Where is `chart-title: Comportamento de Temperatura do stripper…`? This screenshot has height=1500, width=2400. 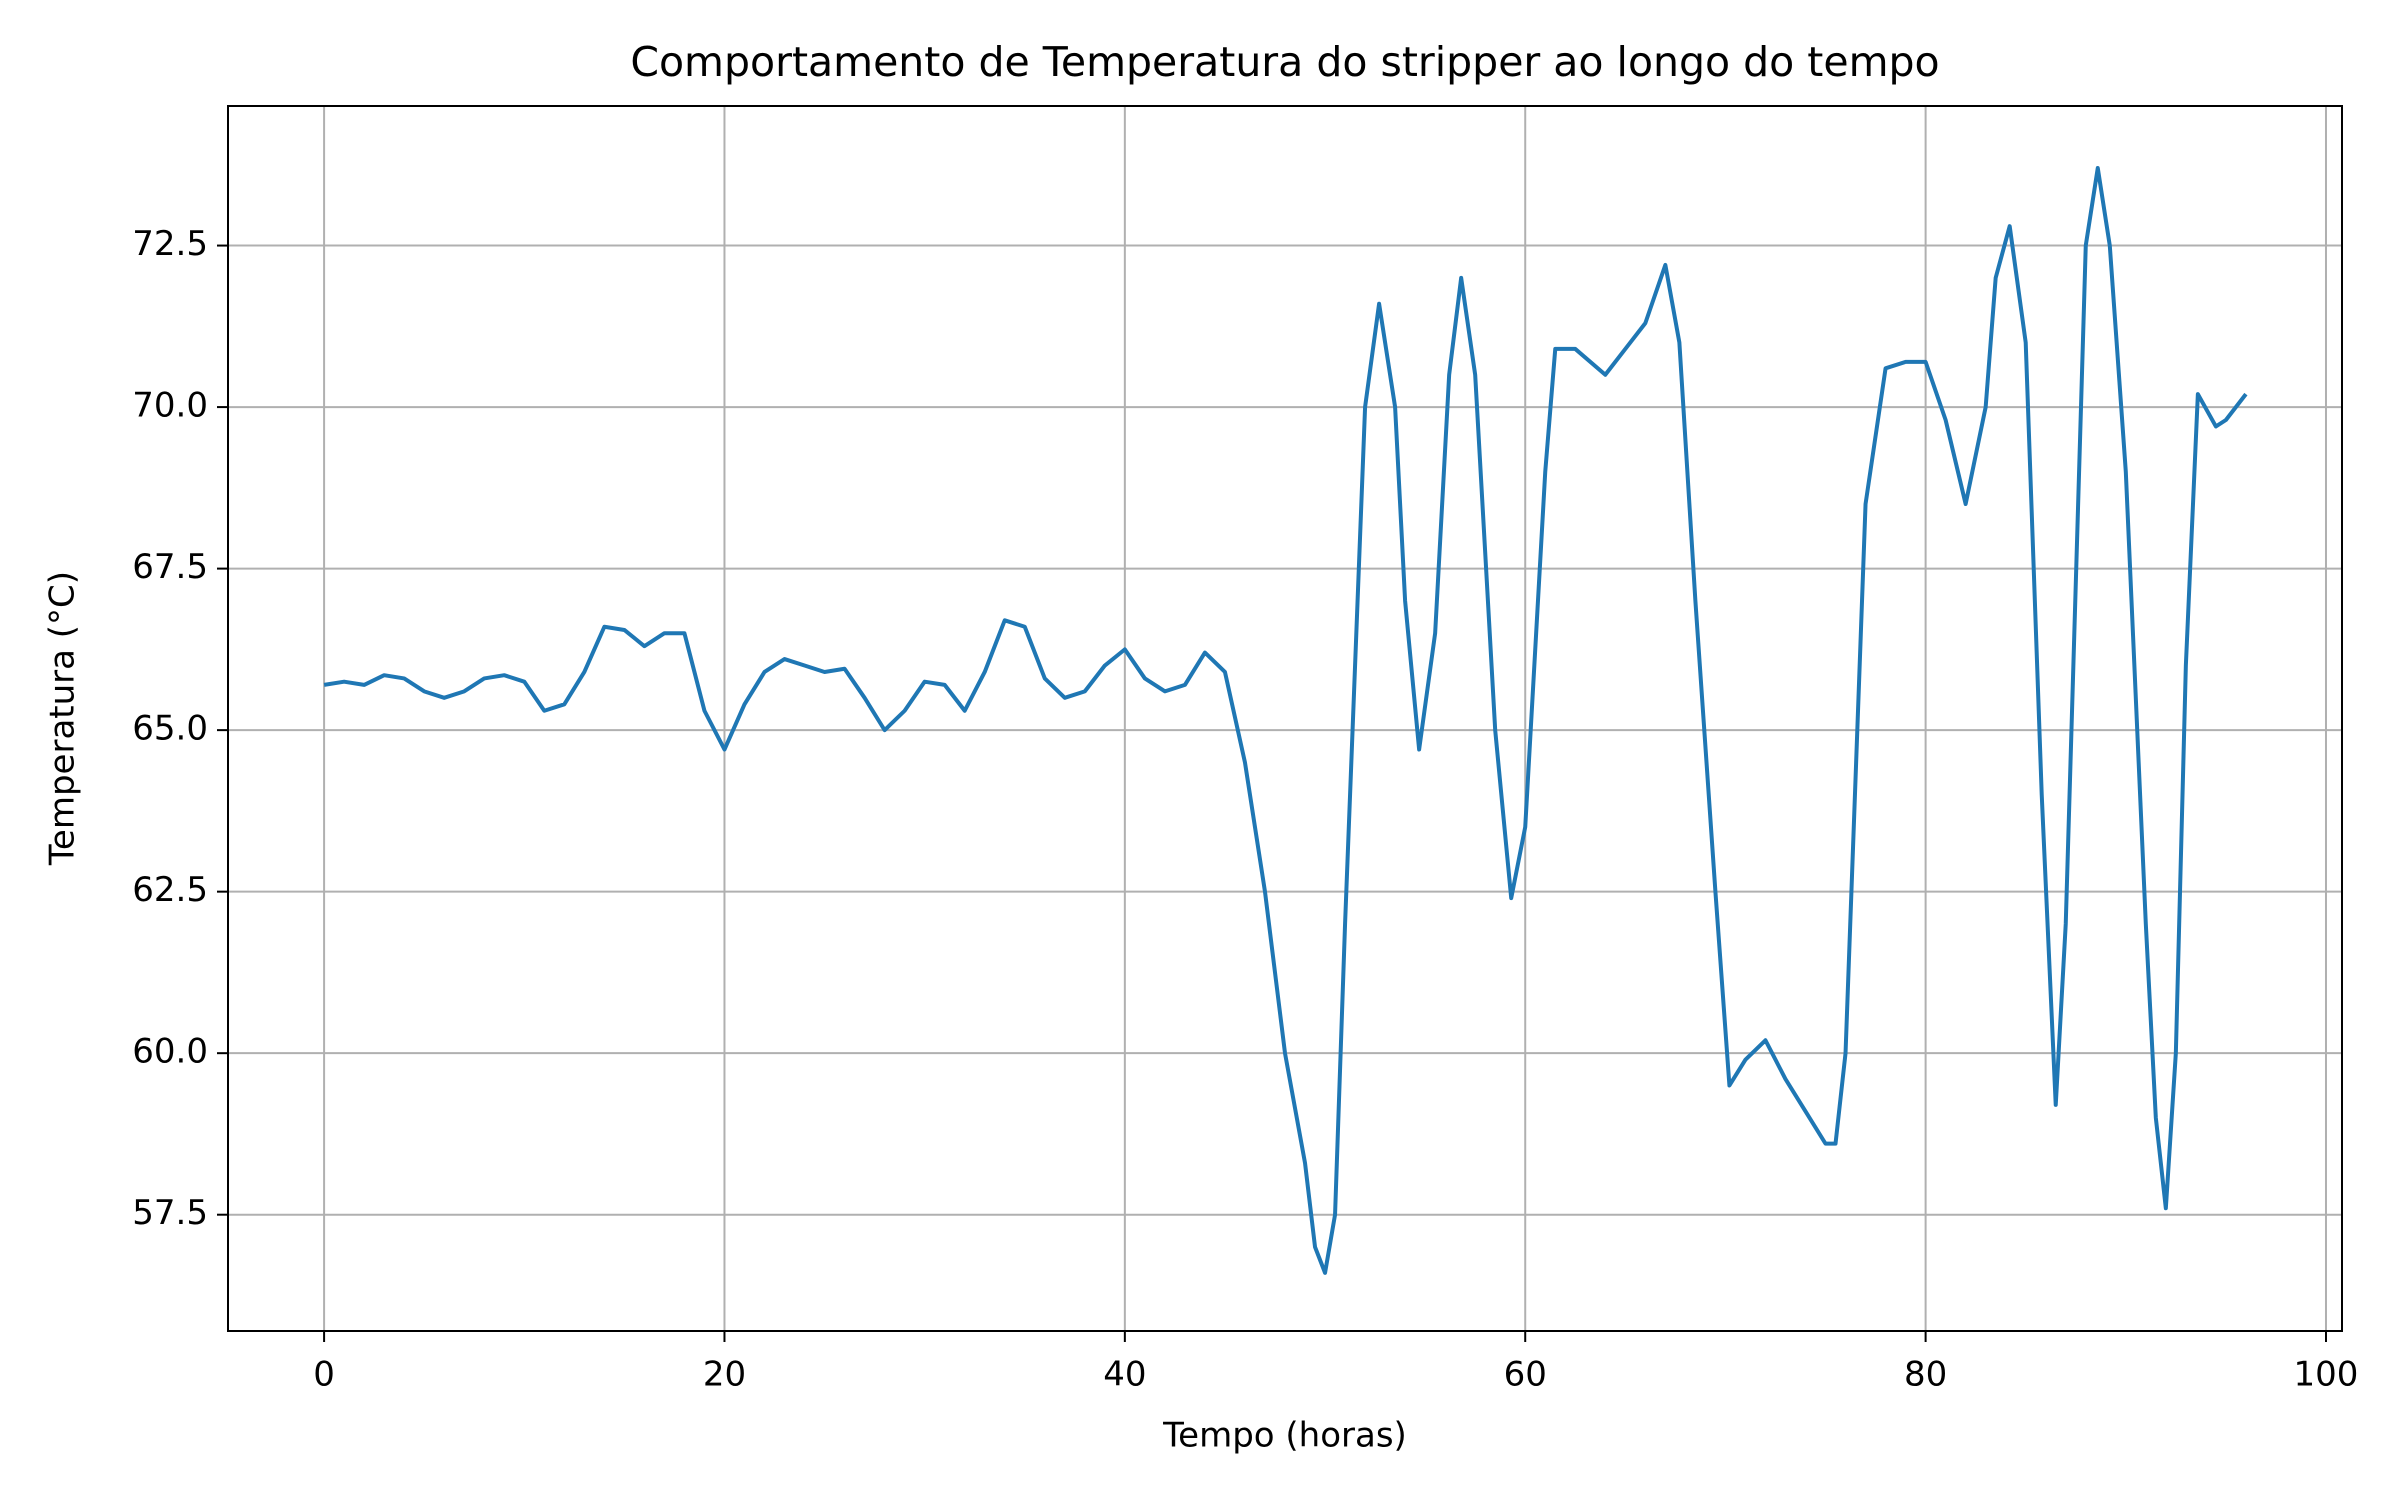 chart-title: Comportamento de Temperatura do stripper… is located at coordinates (1284, 62).